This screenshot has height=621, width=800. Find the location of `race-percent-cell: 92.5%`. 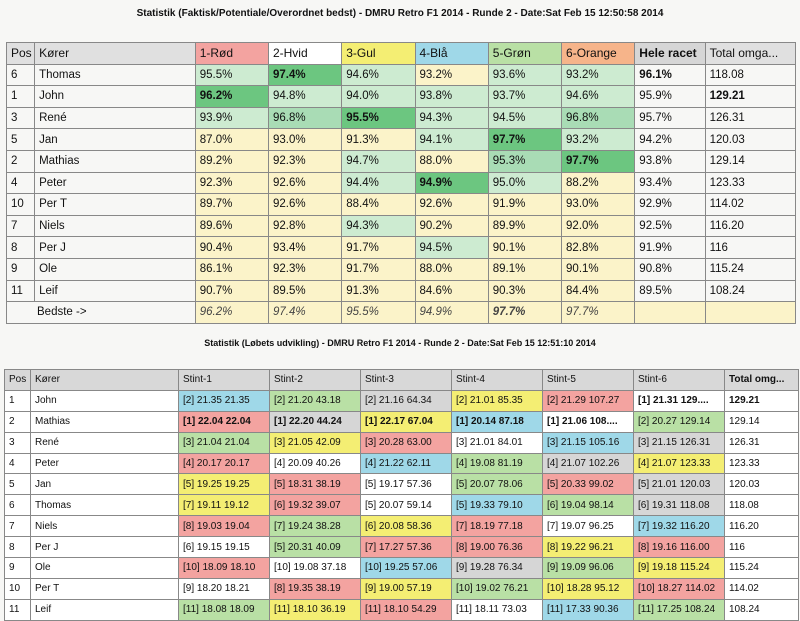

race-percent-cell: 92.5% is located at coordinates (670, 226).